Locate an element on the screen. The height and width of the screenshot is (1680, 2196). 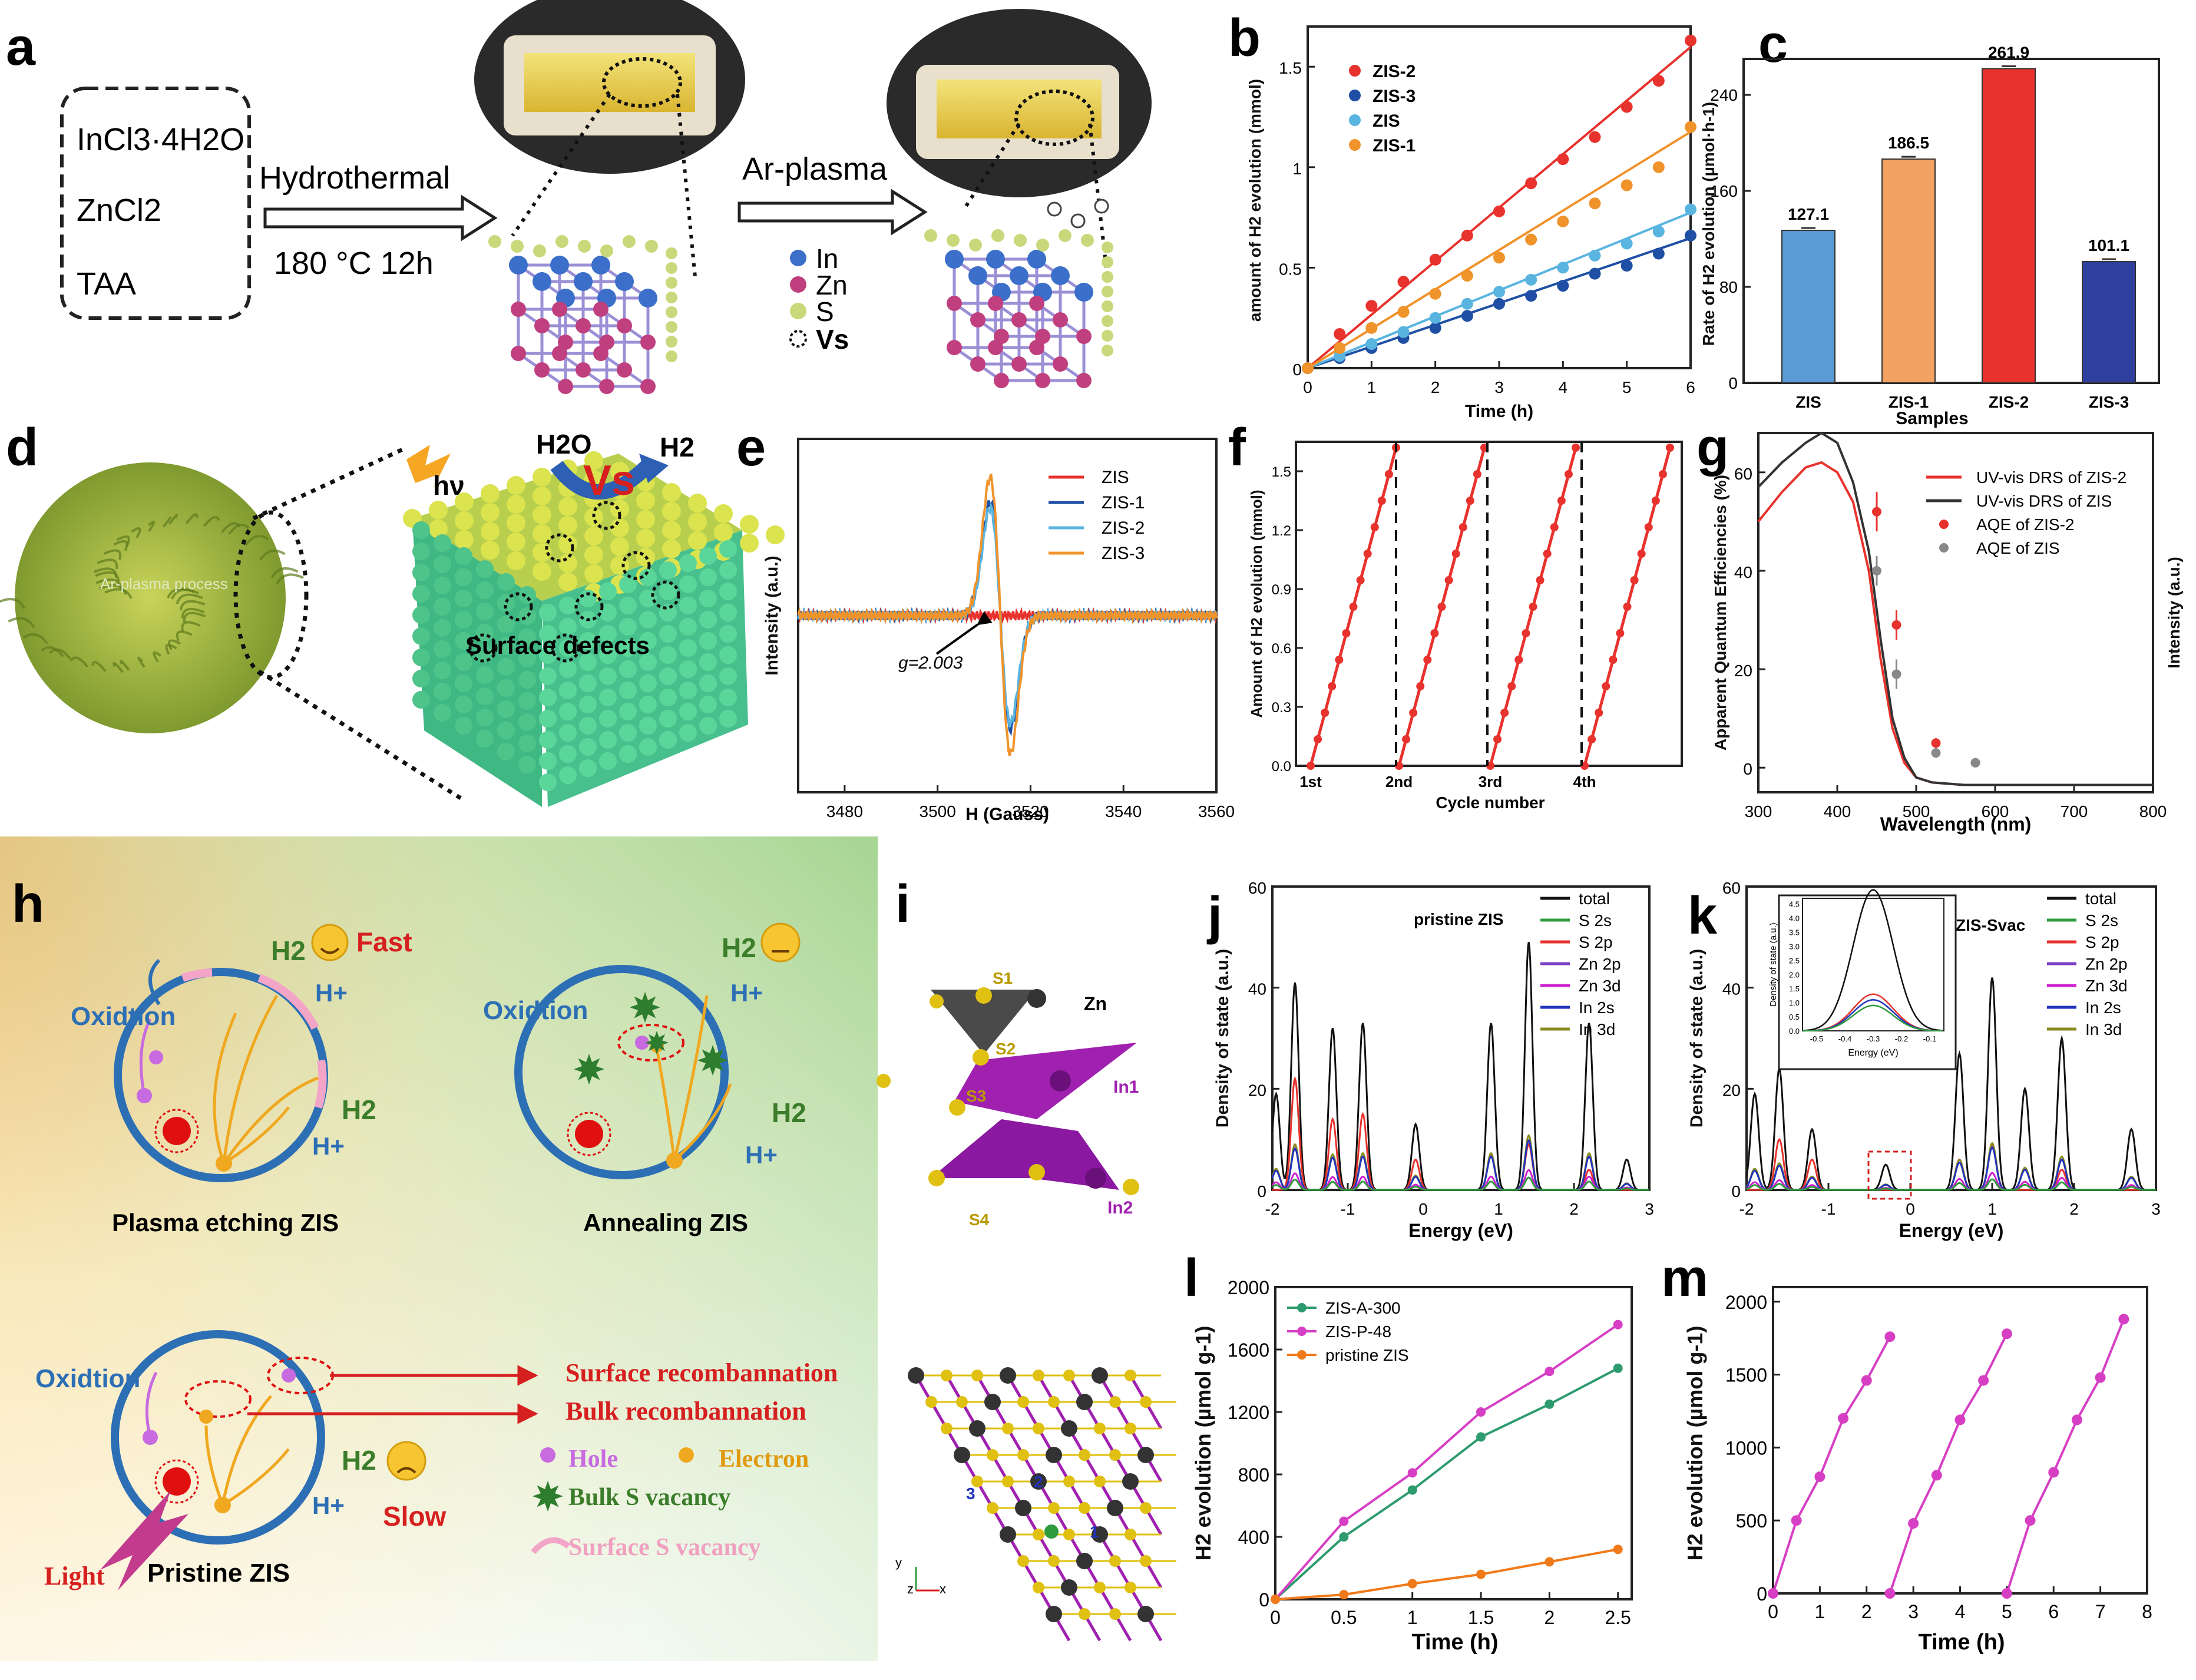
legend-label: total is located at coordinates (1594, 898).